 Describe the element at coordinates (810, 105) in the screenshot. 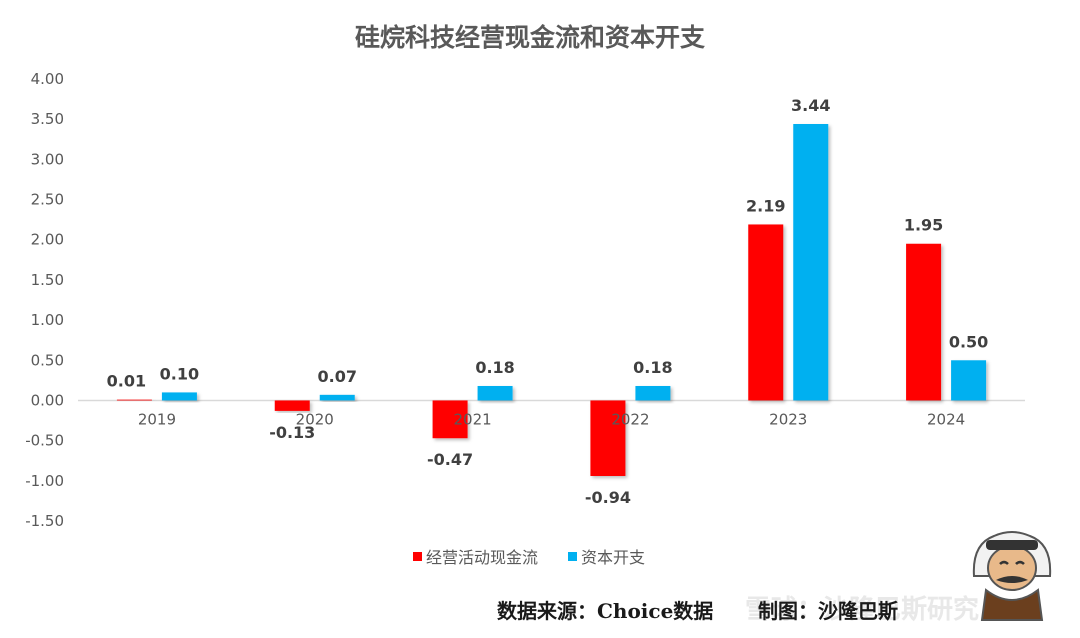

I see `data-label: 3.44` at that location.